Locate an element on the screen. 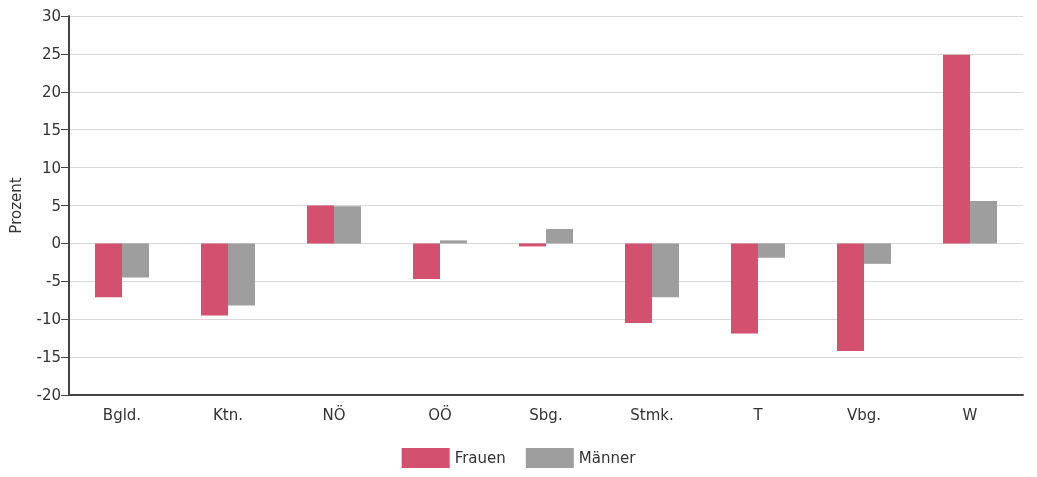 The width and height of the screenshot is (1037, 477). legend-label: Männer is located at coordinates (607, 458).